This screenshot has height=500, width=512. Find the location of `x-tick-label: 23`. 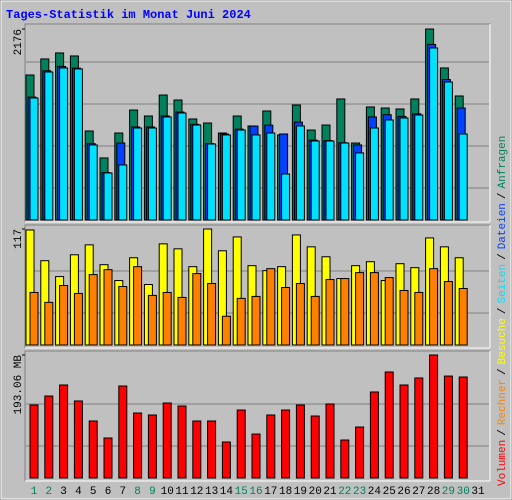

x-tick-label: 23 is located at coordinates (359, 492).